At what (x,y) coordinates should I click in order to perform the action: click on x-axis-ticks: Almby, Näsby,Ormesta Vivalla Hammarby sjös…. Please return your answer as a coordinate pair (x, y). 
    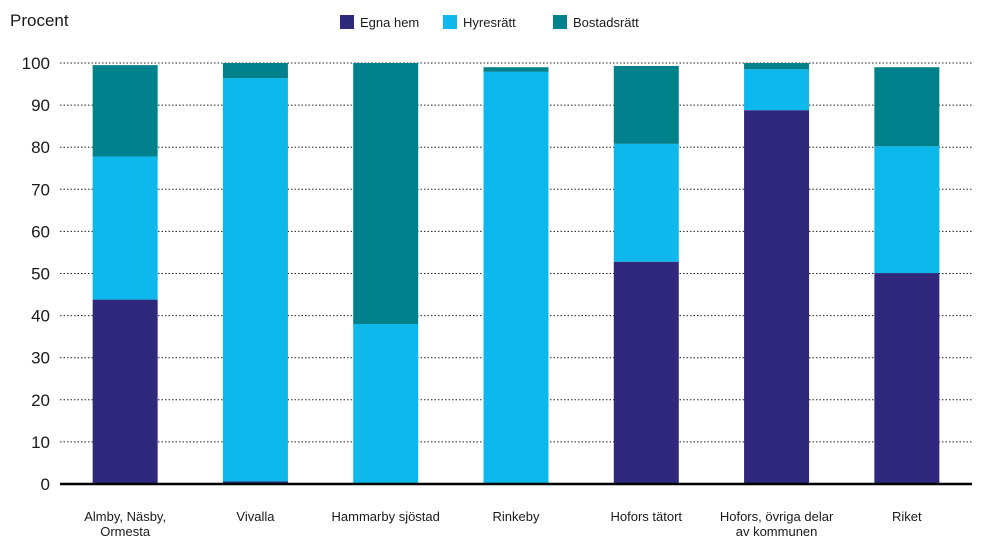
    Looking at the image, I should click on (503, 524).